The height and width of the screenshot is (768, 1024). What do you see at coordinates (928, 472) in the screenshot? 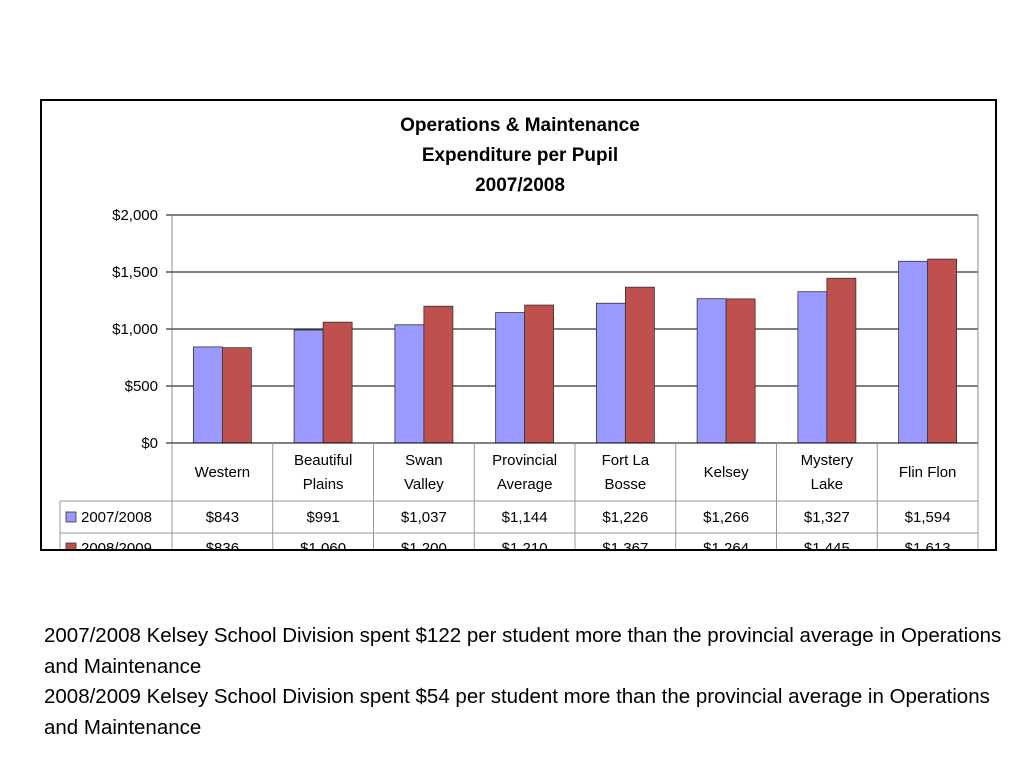
I see `category-label: Flin Flon` at bounding box center [928, 472].